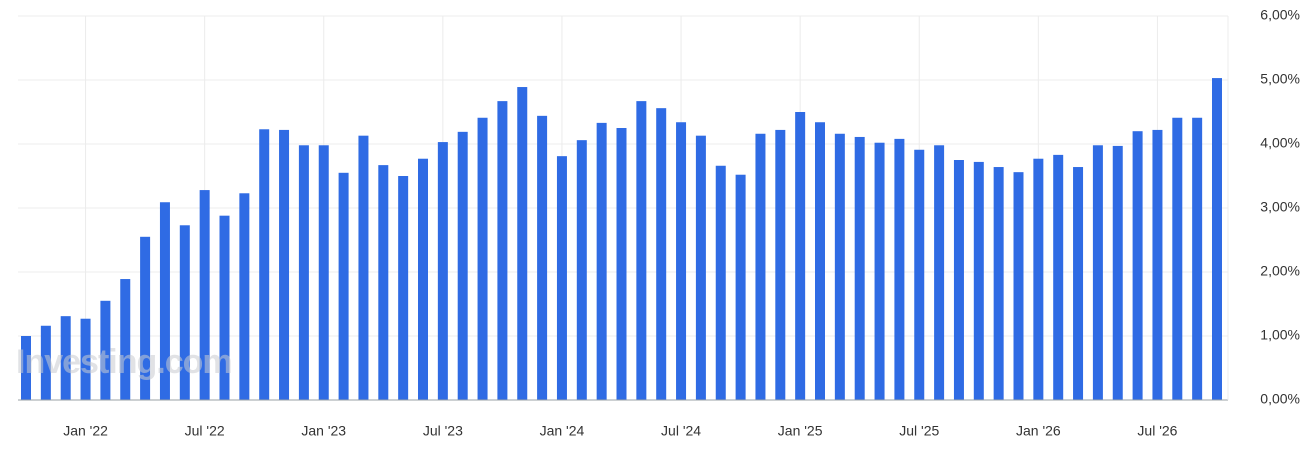  I want to click on y-tick-label: 0,00%, so click(1280, 399).